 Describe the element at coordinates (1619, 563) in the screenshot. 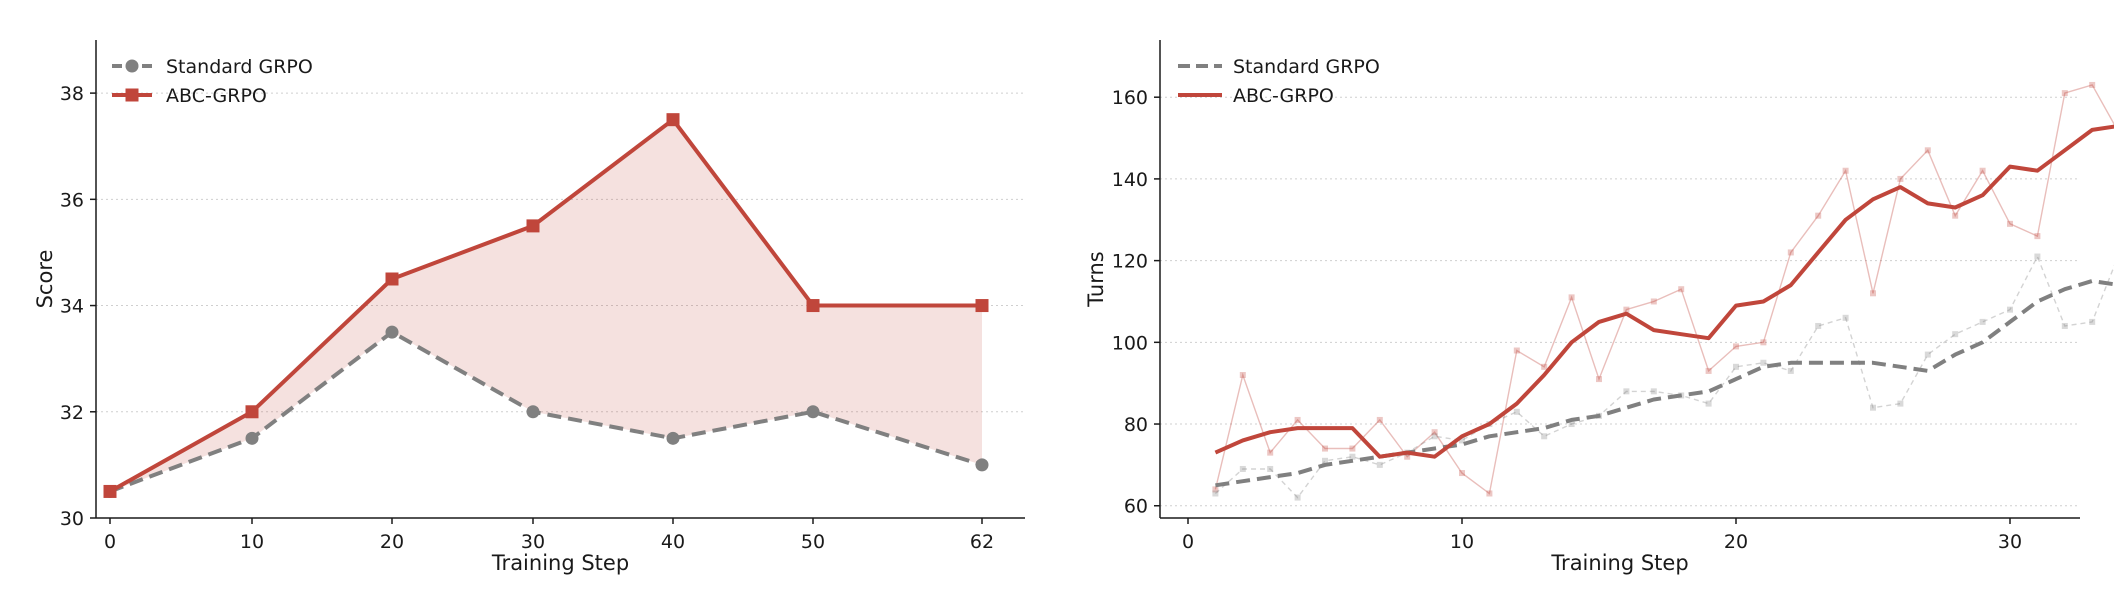

I see `x-axis-label: Training Step` at that location.